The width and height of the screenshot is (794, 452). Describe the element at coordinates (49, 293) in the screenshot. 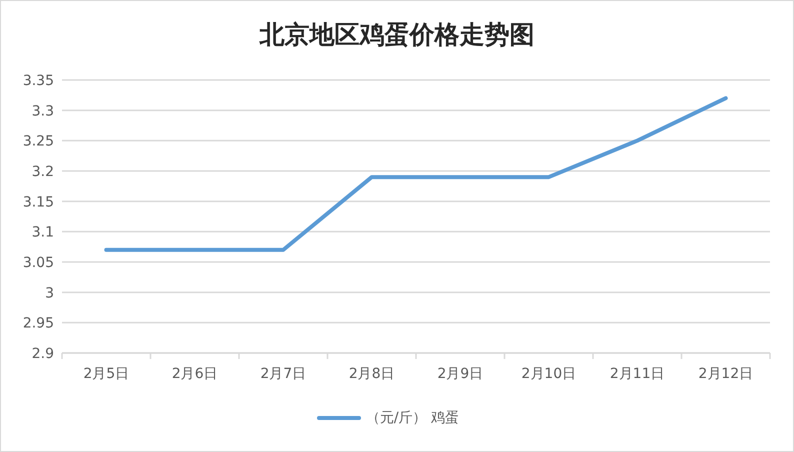

I see `y-tick-label: 3` at that location.